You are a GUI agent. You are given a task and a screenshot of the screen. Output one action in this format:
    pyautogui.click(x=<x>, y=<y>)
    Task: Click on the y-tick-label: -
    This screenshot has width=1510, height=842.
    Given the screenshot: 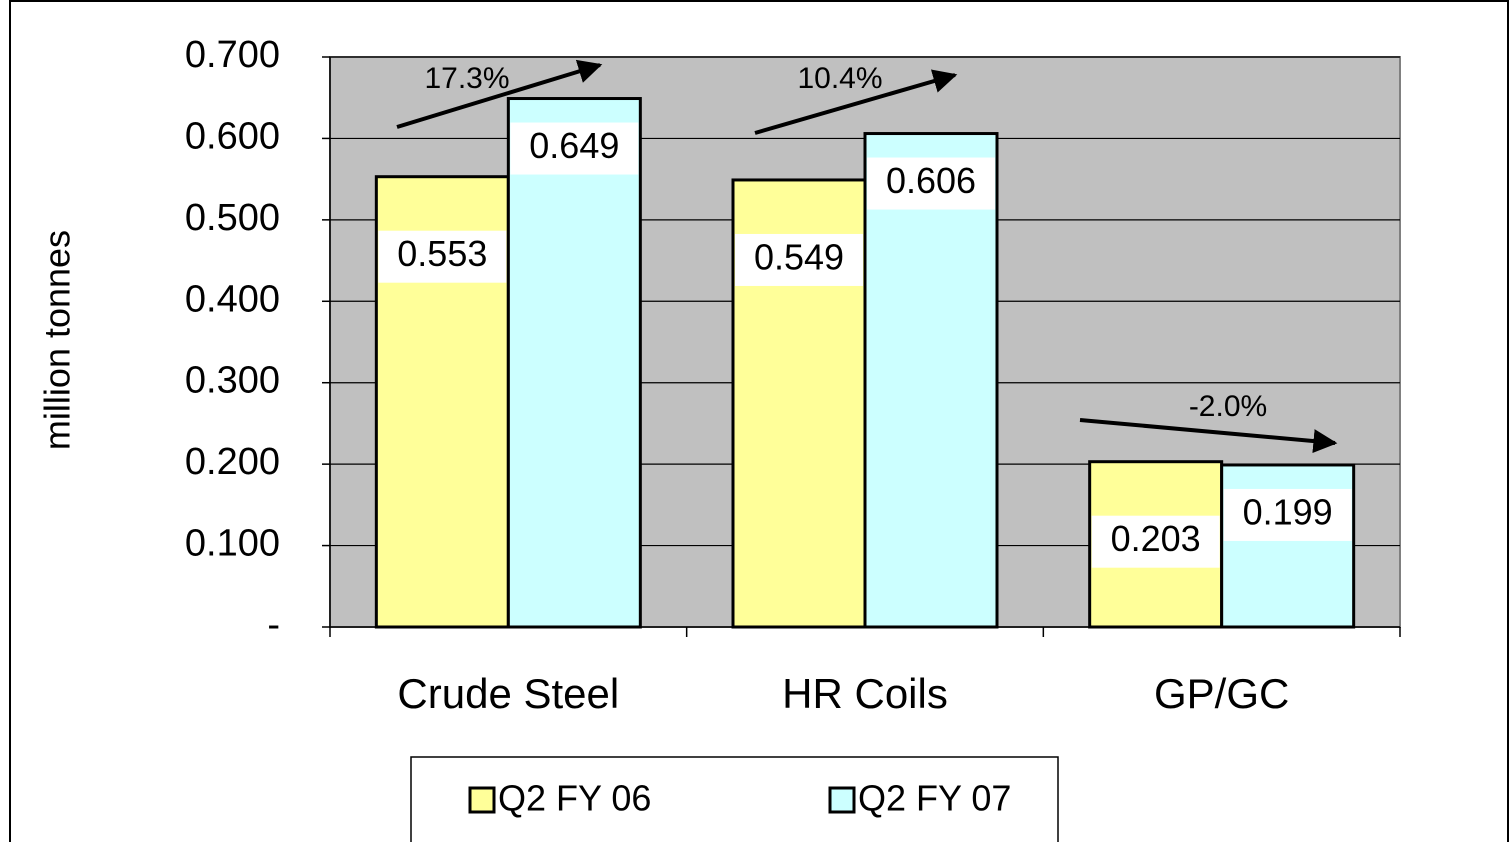 What is the action you would take?
    pyautogui.click(x=273, y=625)
    